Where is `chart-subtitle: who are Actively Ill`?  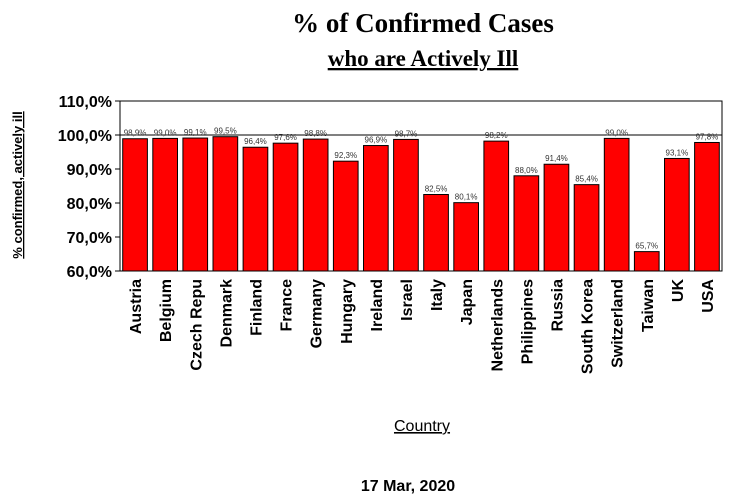 chart-subtitle: who are Actively Ill is located at coordinates (423, 58).